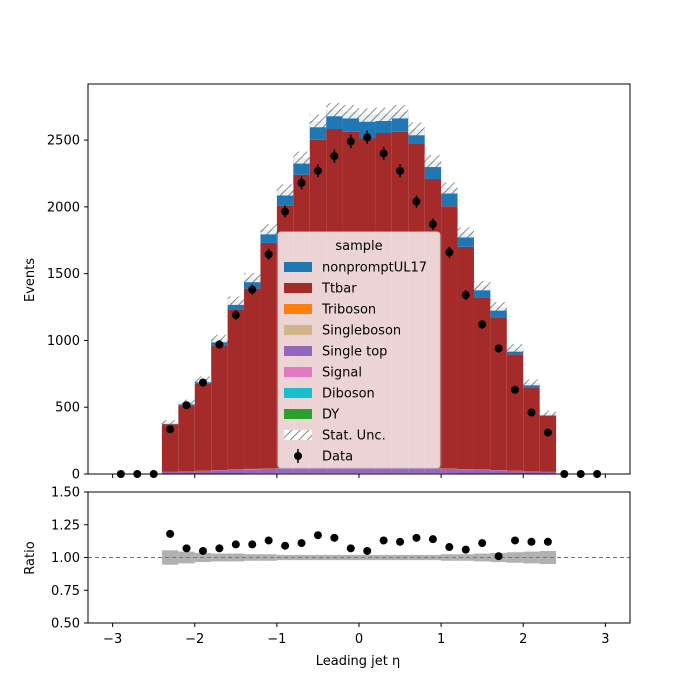 Image resolution: width=700 pixels, height=700 pixels. What do you see at coordinates (523, 639) in the screenshot?
I see `x-tick-label: 2` at bounding box center [523, 639].